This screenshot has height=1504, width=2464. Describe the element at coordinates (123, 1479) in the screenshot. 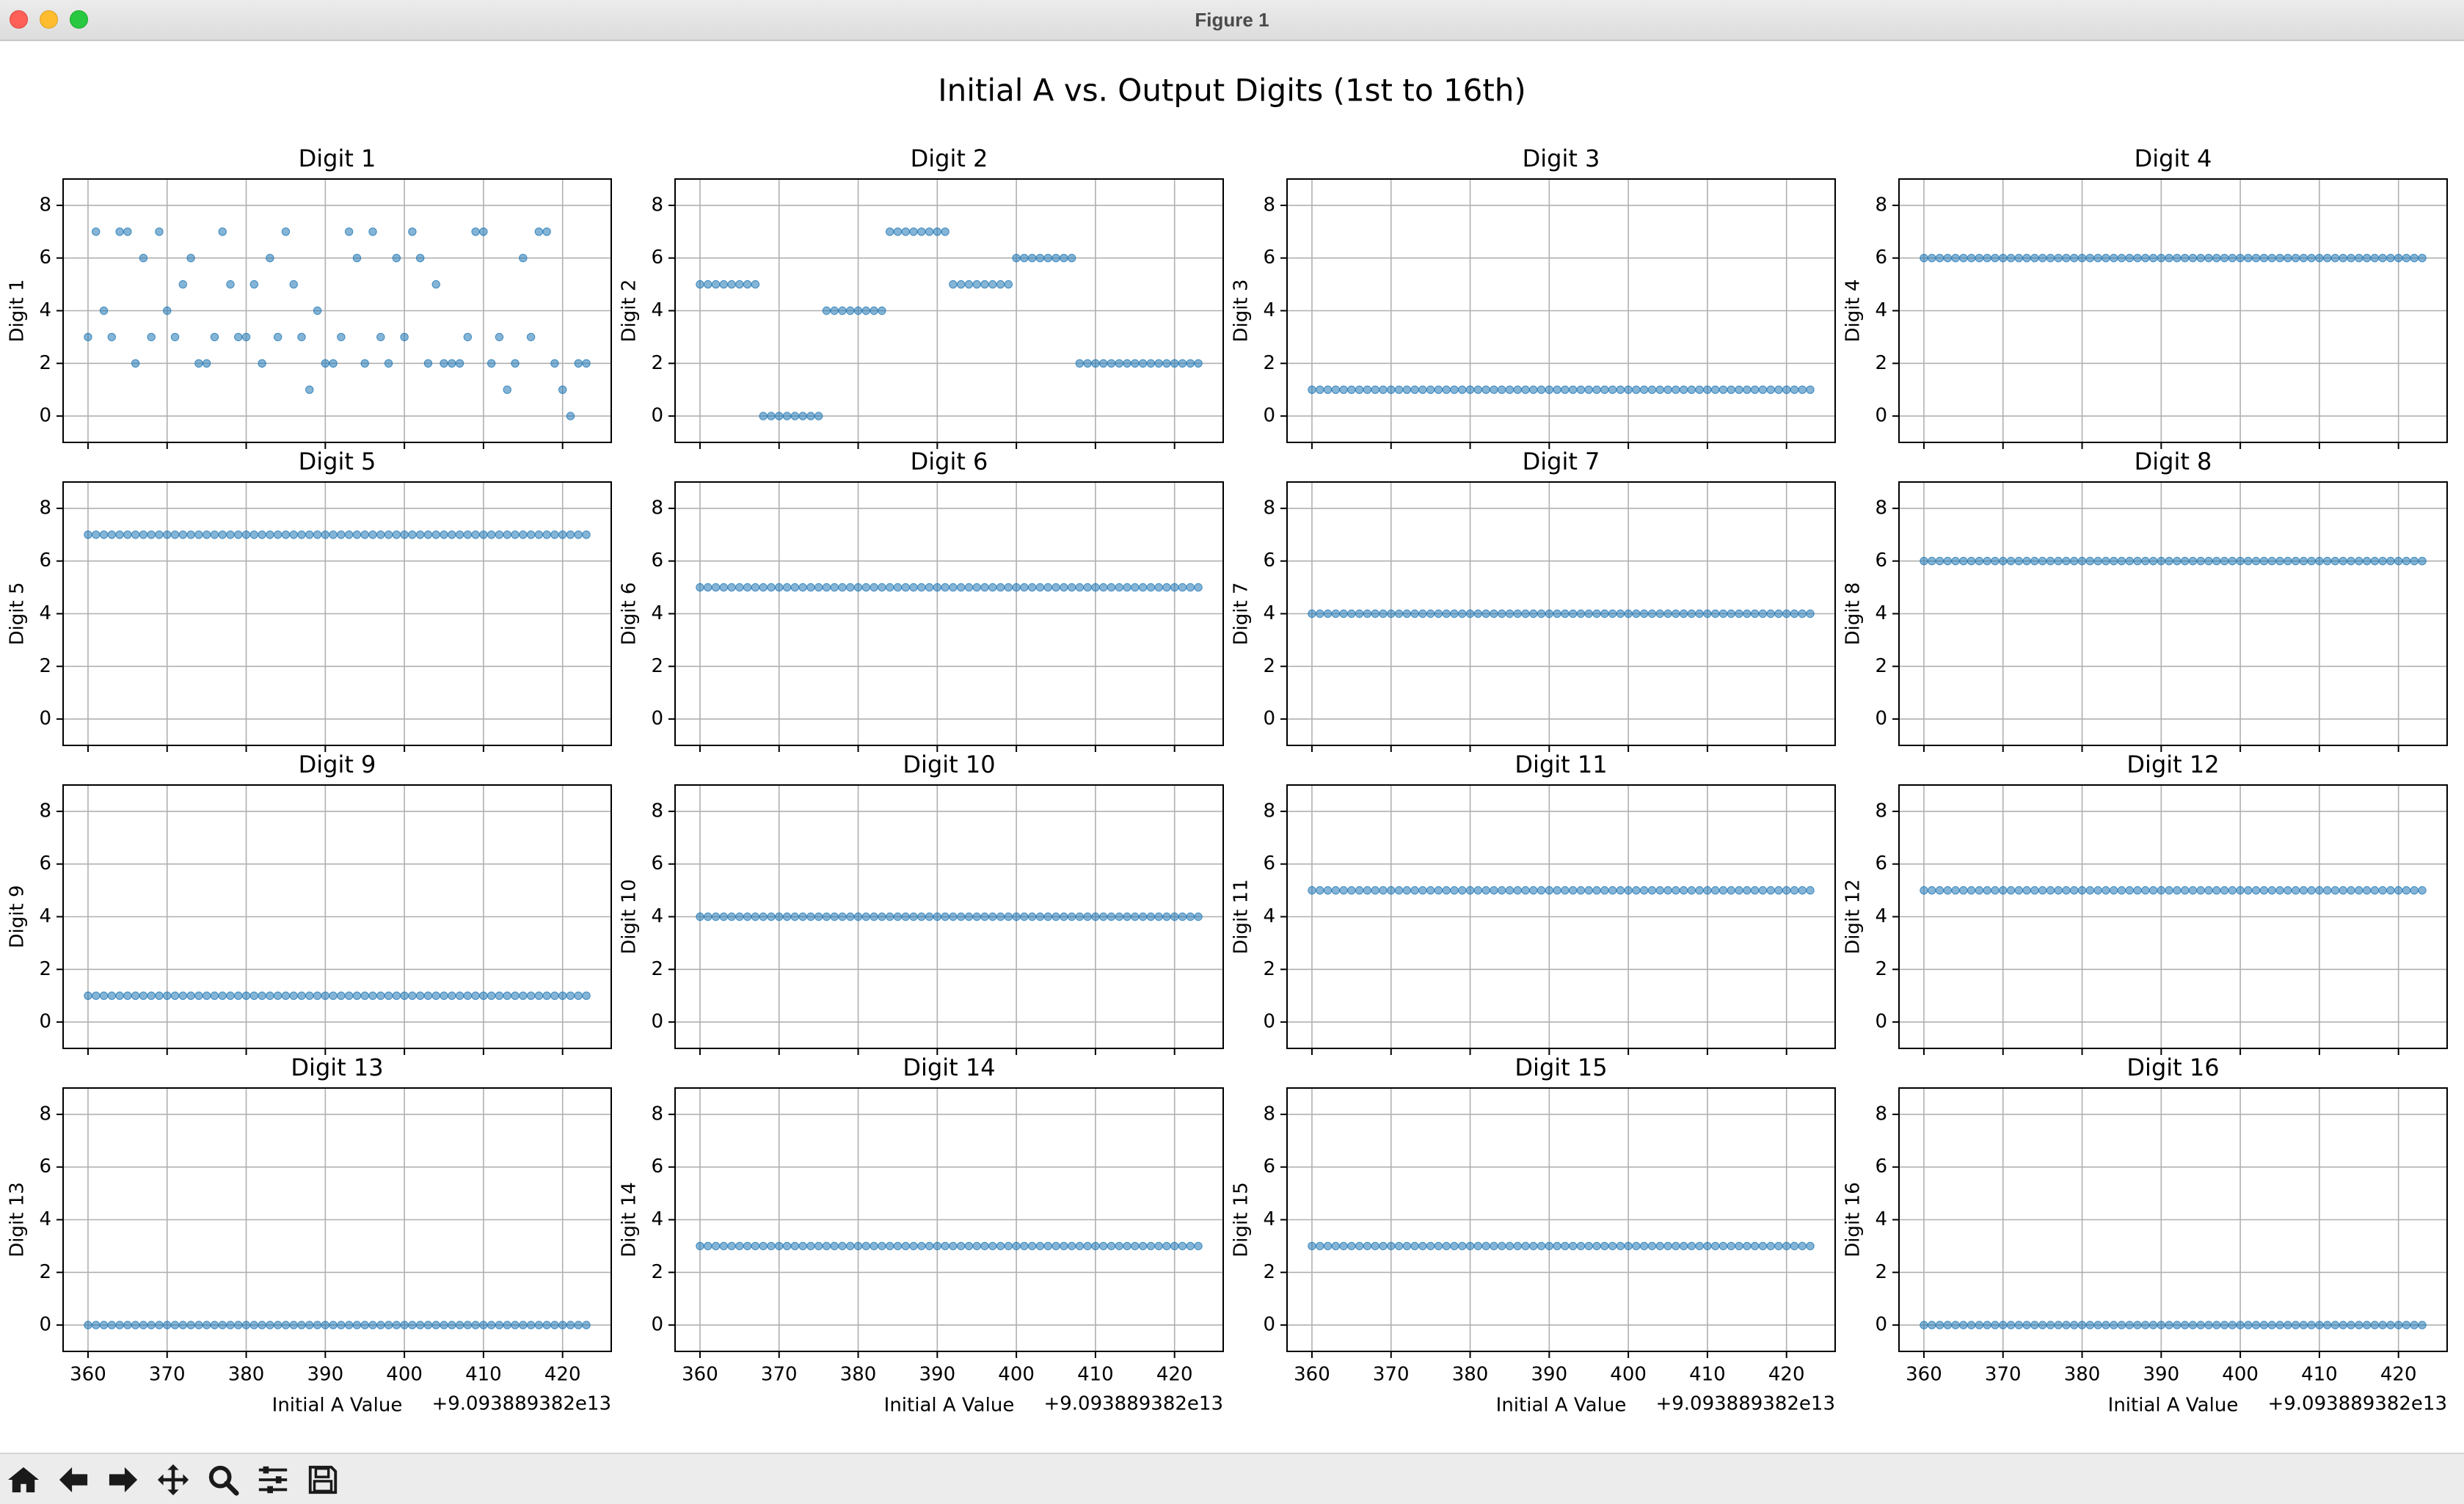

I see `forward-button` at that location.